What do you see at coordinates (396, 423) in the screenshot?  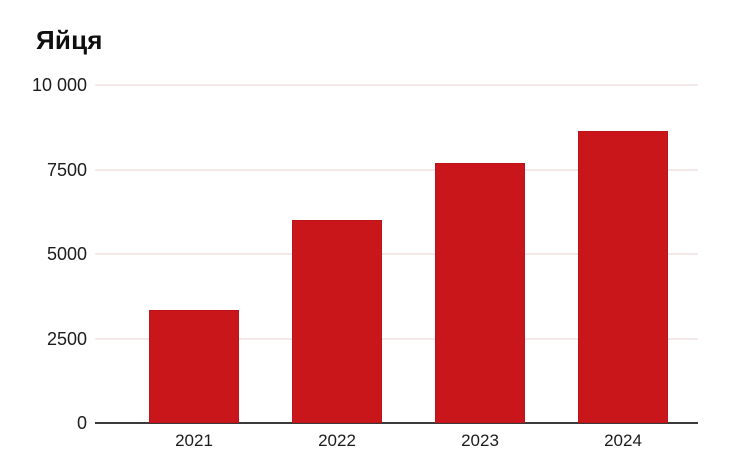 I see `x-axis-line` at bounding box center [396, 423].